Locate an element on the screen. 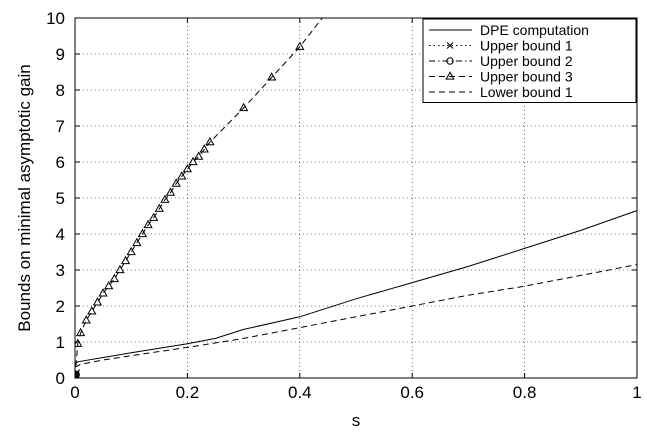  legend-label: Lower bound 1 is located at coordinates (526, 92).